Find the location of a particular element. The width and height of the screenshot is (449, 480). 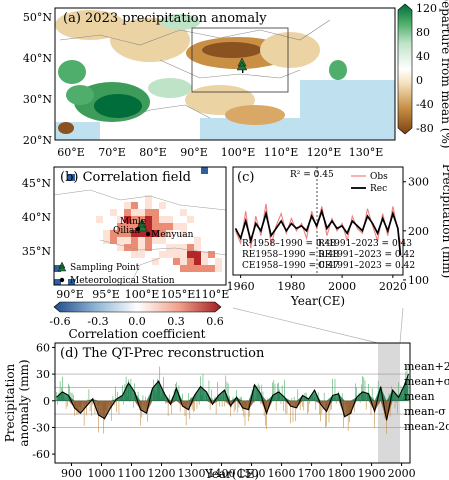

lat-tick-label: 45°N is located at coordinates (36, 183).